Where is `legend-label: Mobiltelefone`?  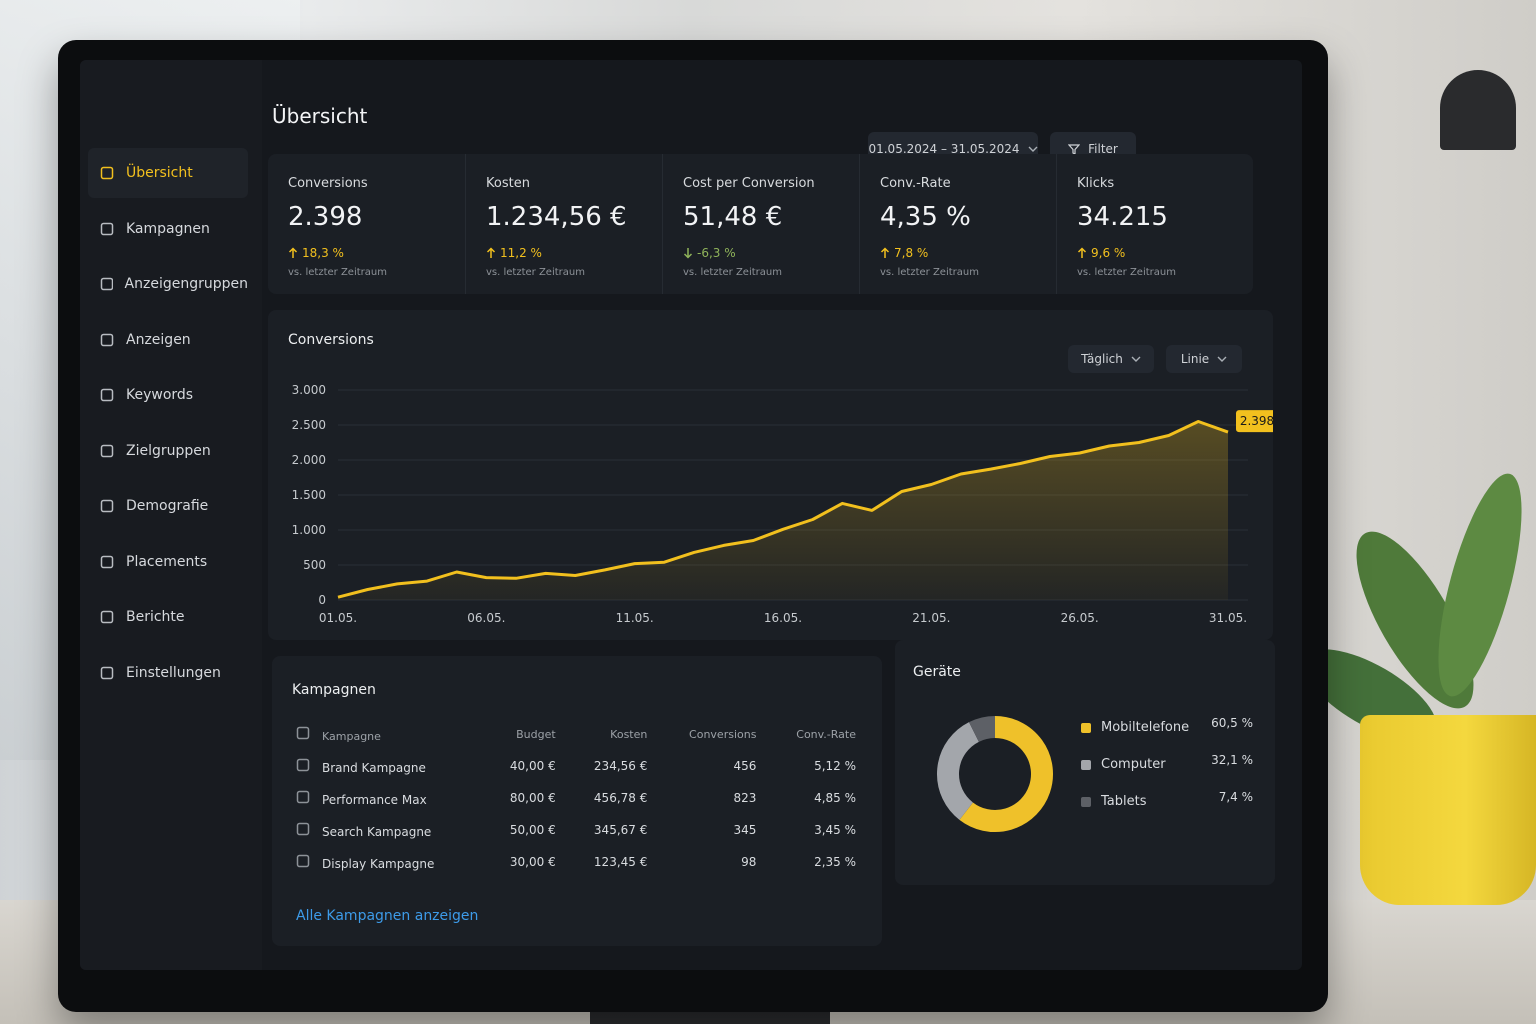 legend-label: Mobiltelefone is located at coordinates (1145, 727).